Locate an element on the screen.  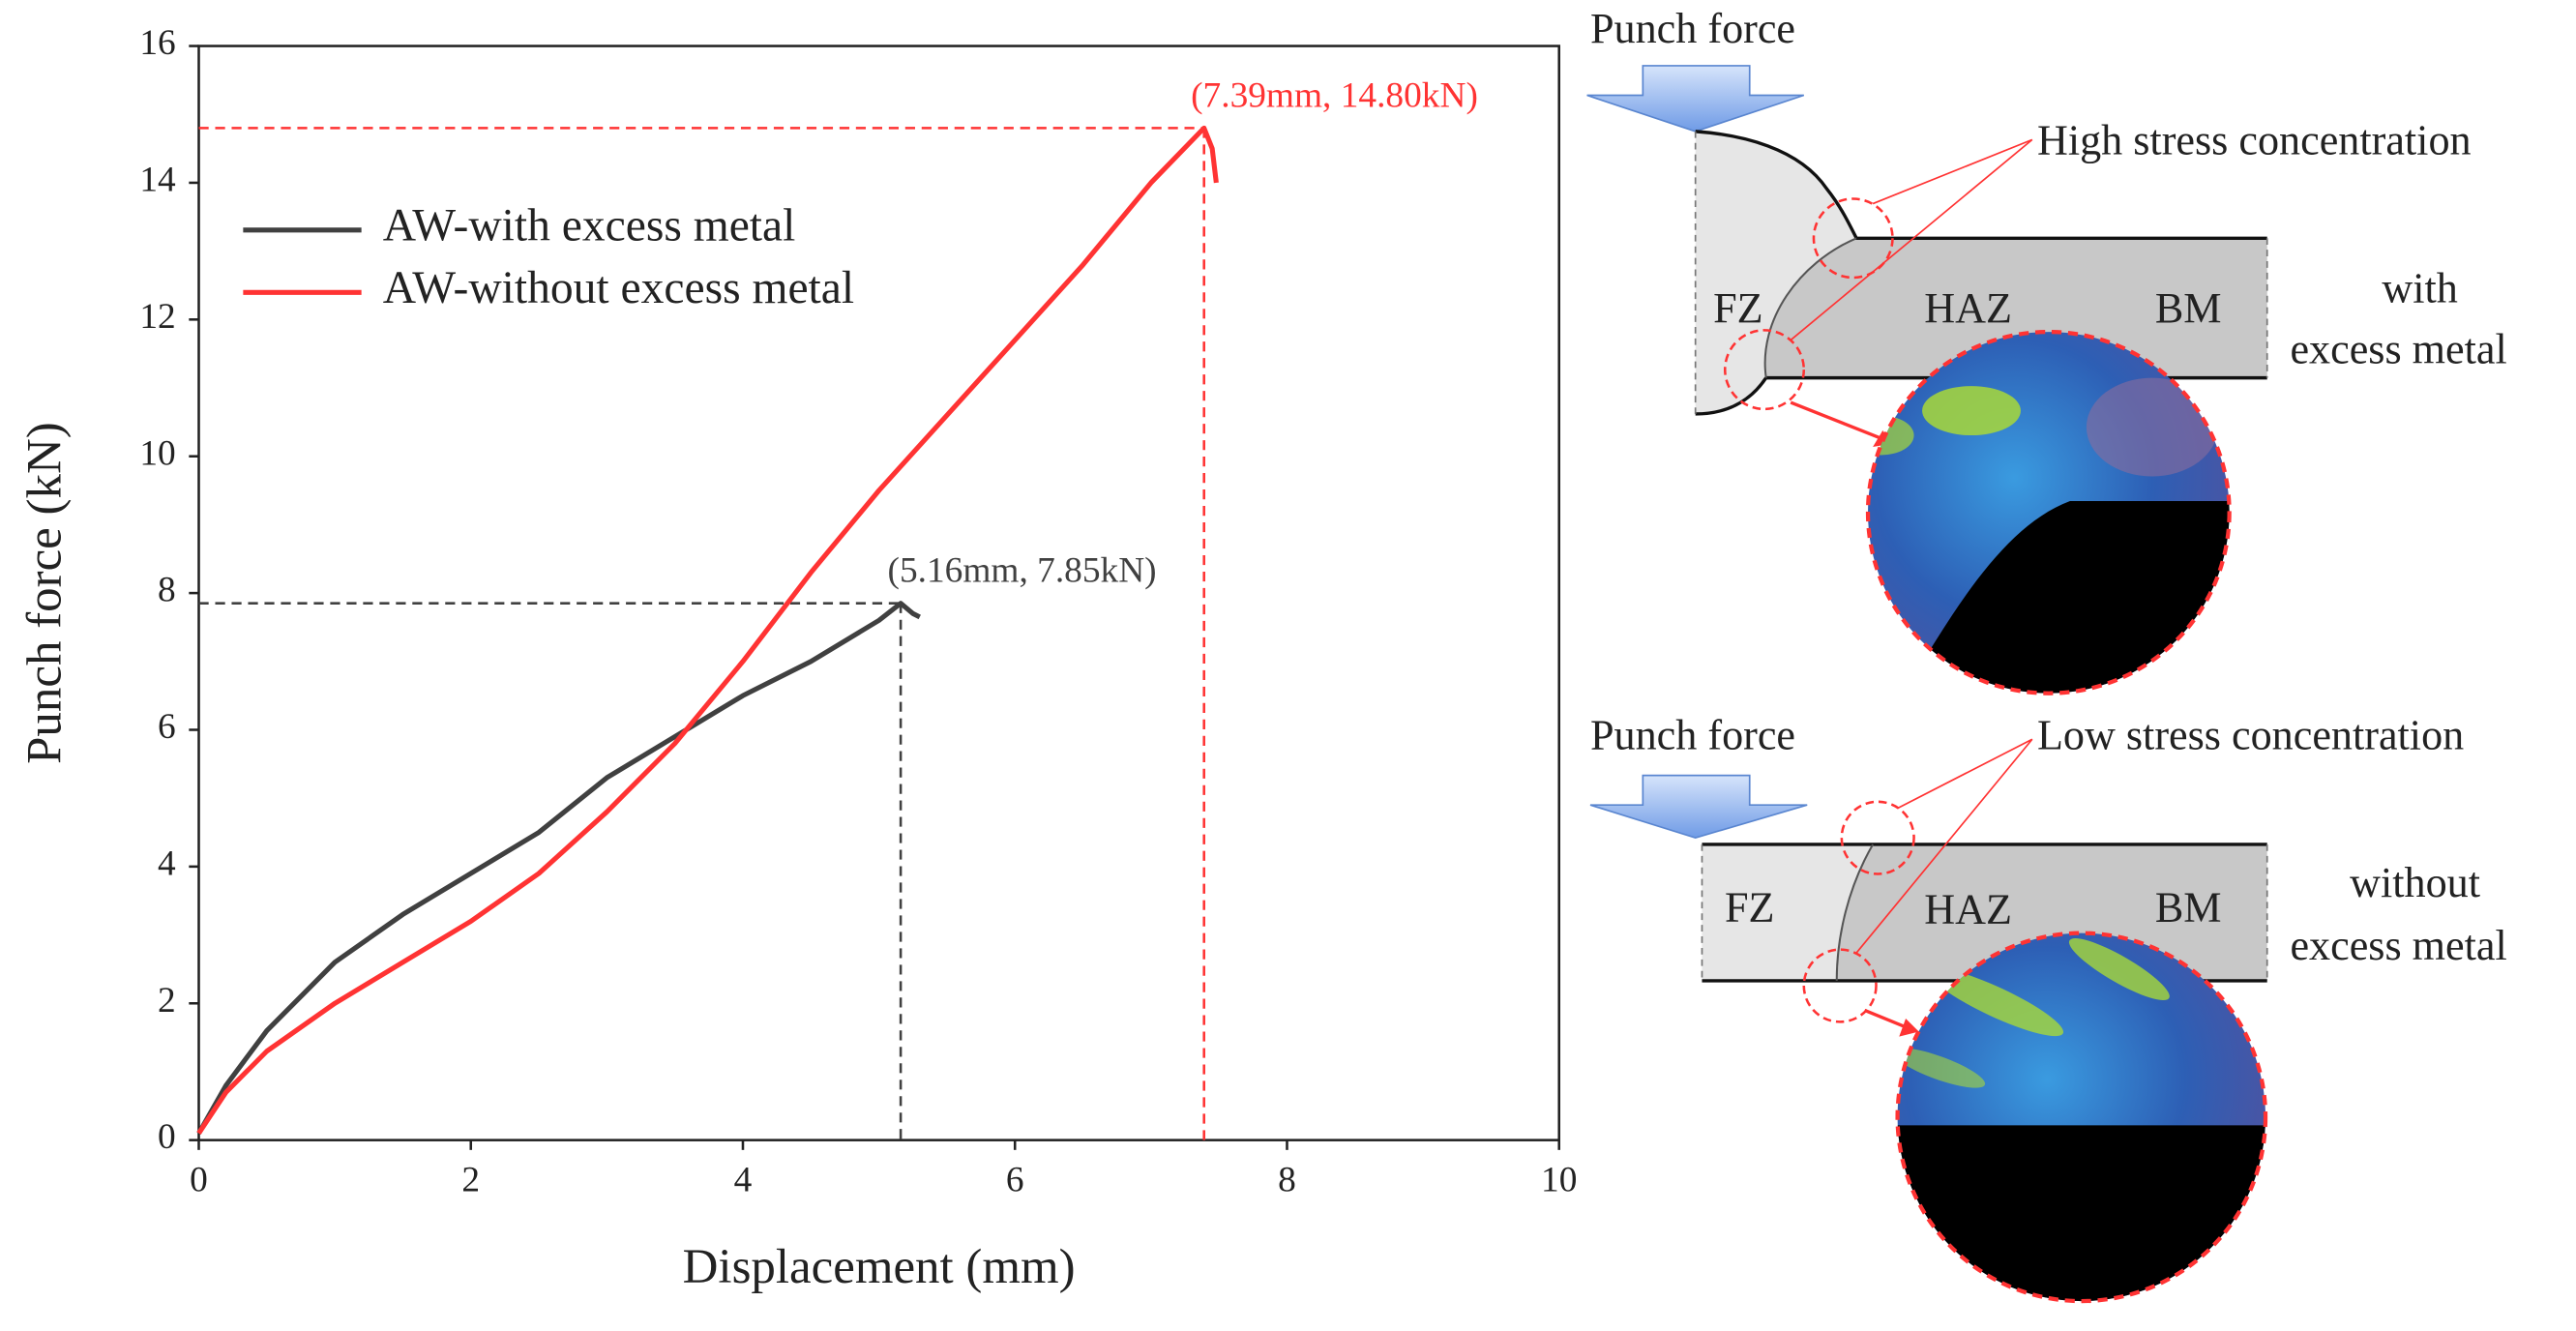
cut-edge is located at coordinates (1981, 273).